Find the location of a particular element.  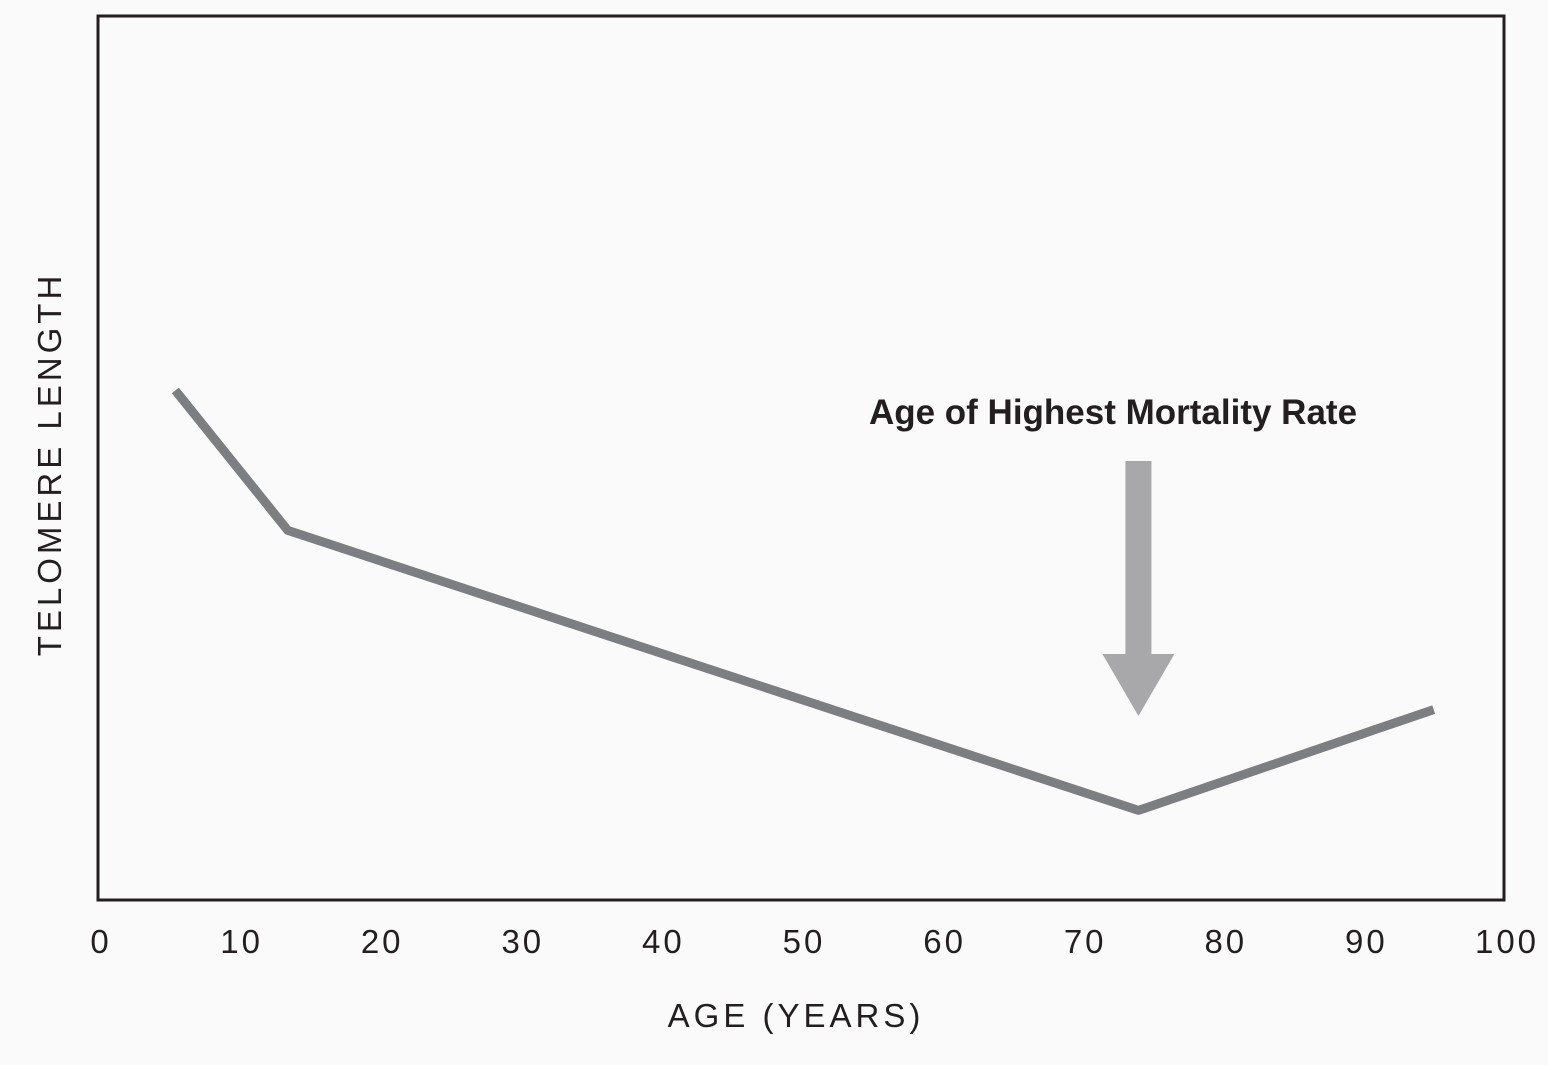

x-tick-labels: 0 10 20 30 40 50 60 70 80 90 100 is located at coordinates (814, 941).